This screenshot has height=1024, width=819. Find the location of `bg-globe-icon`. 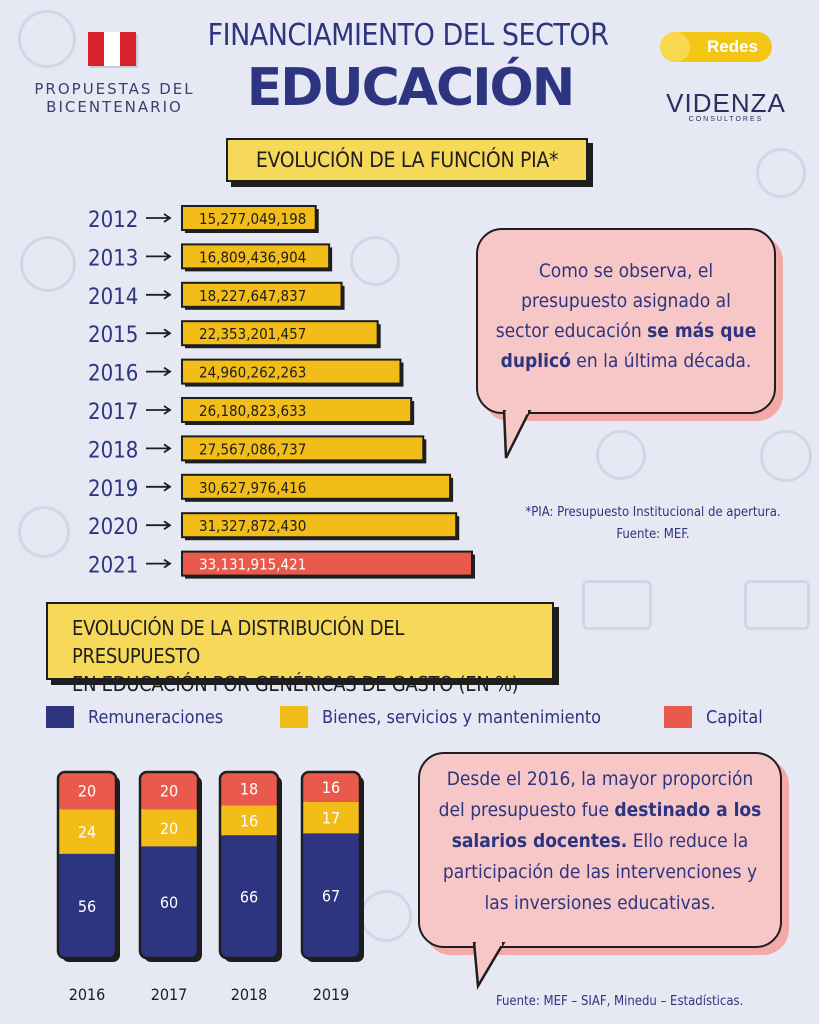

bg-globe-icon is located at coordinates (786, 456).